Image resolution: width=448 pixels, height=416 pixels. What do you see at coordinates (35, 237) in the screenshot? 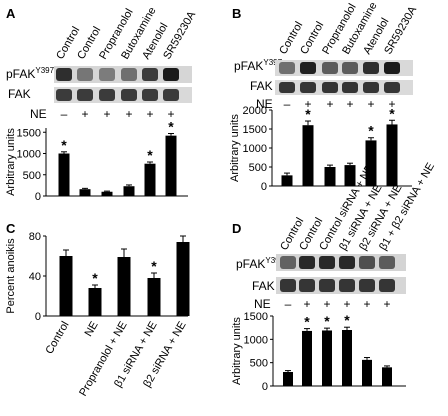
I see `y-tick-label: 80` at bounding box center [35, 237].